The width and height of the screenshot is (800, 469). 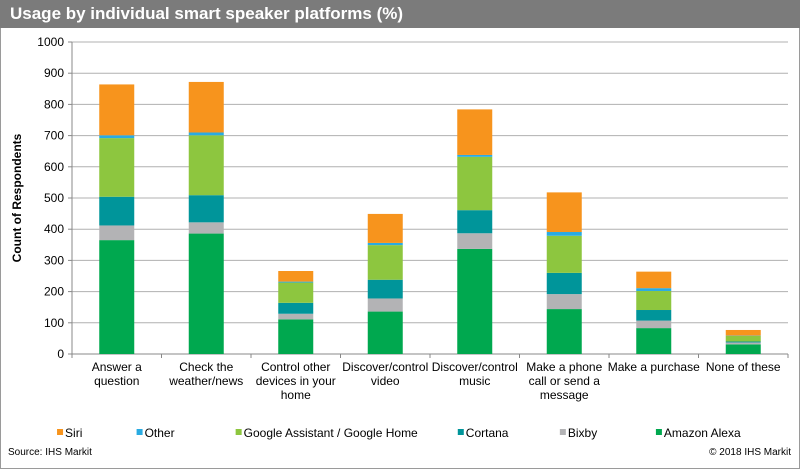 I want to click on x-category-label-line: Control other, so click(x=295, y=367).